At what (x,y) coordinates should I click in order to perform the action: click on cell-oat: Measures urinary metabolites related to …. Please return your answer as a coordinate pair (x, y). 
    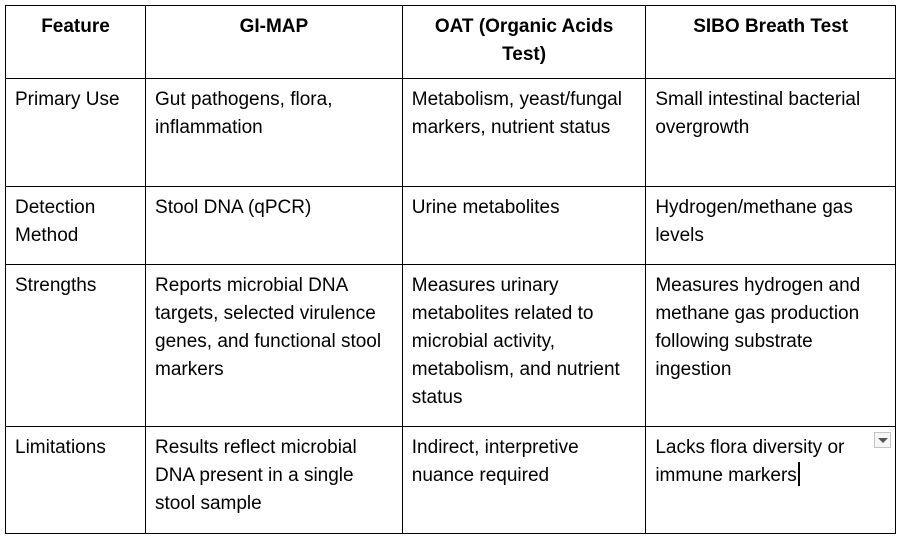
    Looking at the image, I should click on (524, 345).